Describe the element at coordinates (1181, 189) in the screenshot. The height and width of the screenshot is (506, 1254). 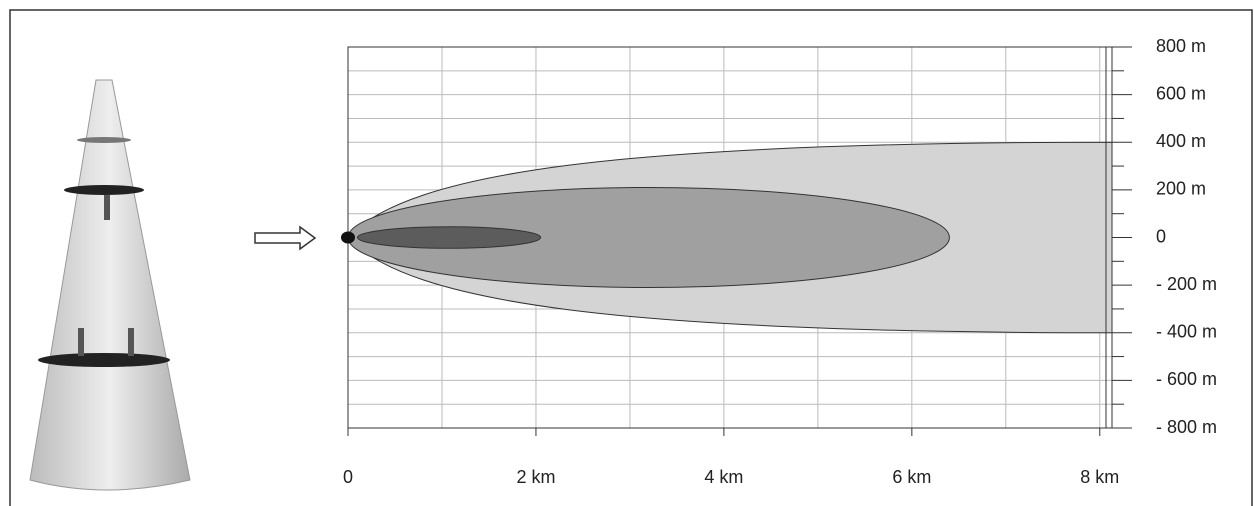
I see `y-tick-label: 200 m` at that location.